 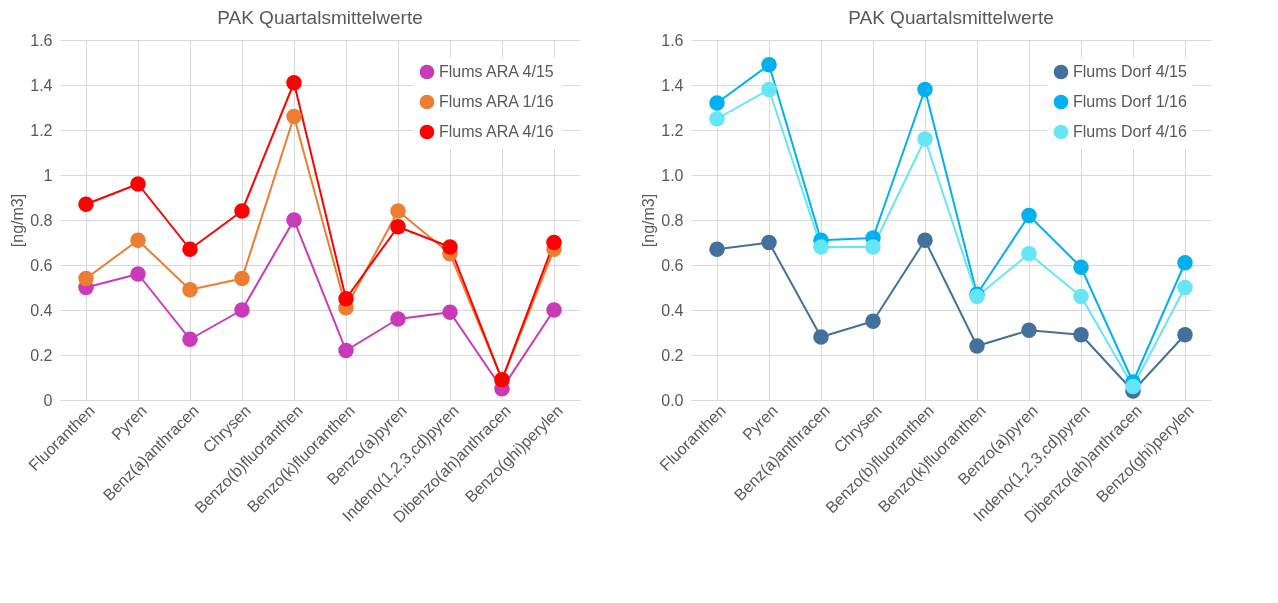 I want to click on y-tick-label: 1, so click(x=48, y=175).